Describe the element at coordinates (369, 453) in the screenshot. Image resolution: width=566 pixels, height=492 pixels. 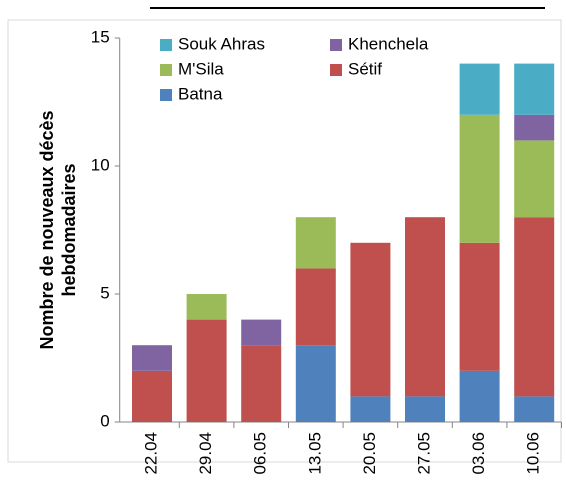
I see `x-tick-label: 20.05` at that location.